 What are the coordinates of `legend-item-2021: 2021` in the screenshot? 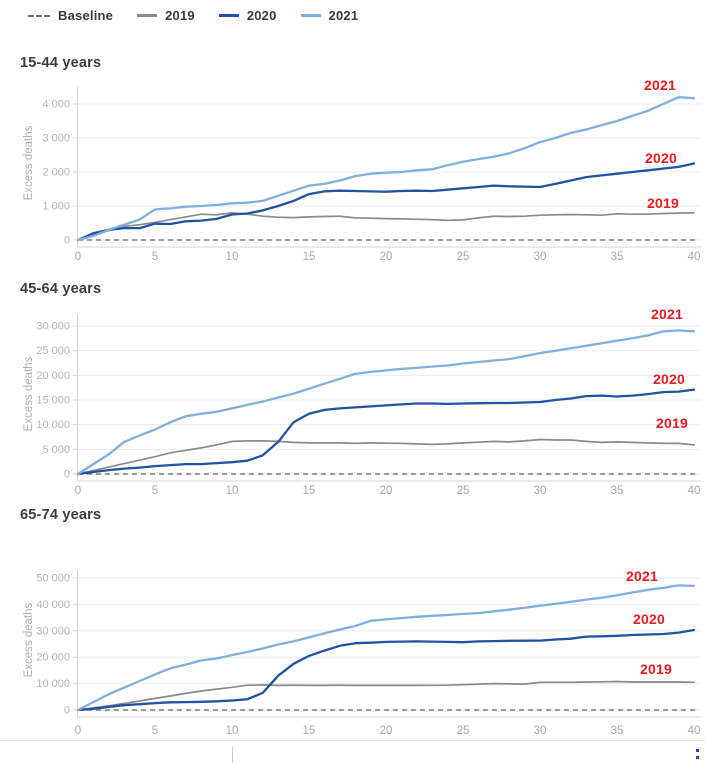 It's located at (329, 15).